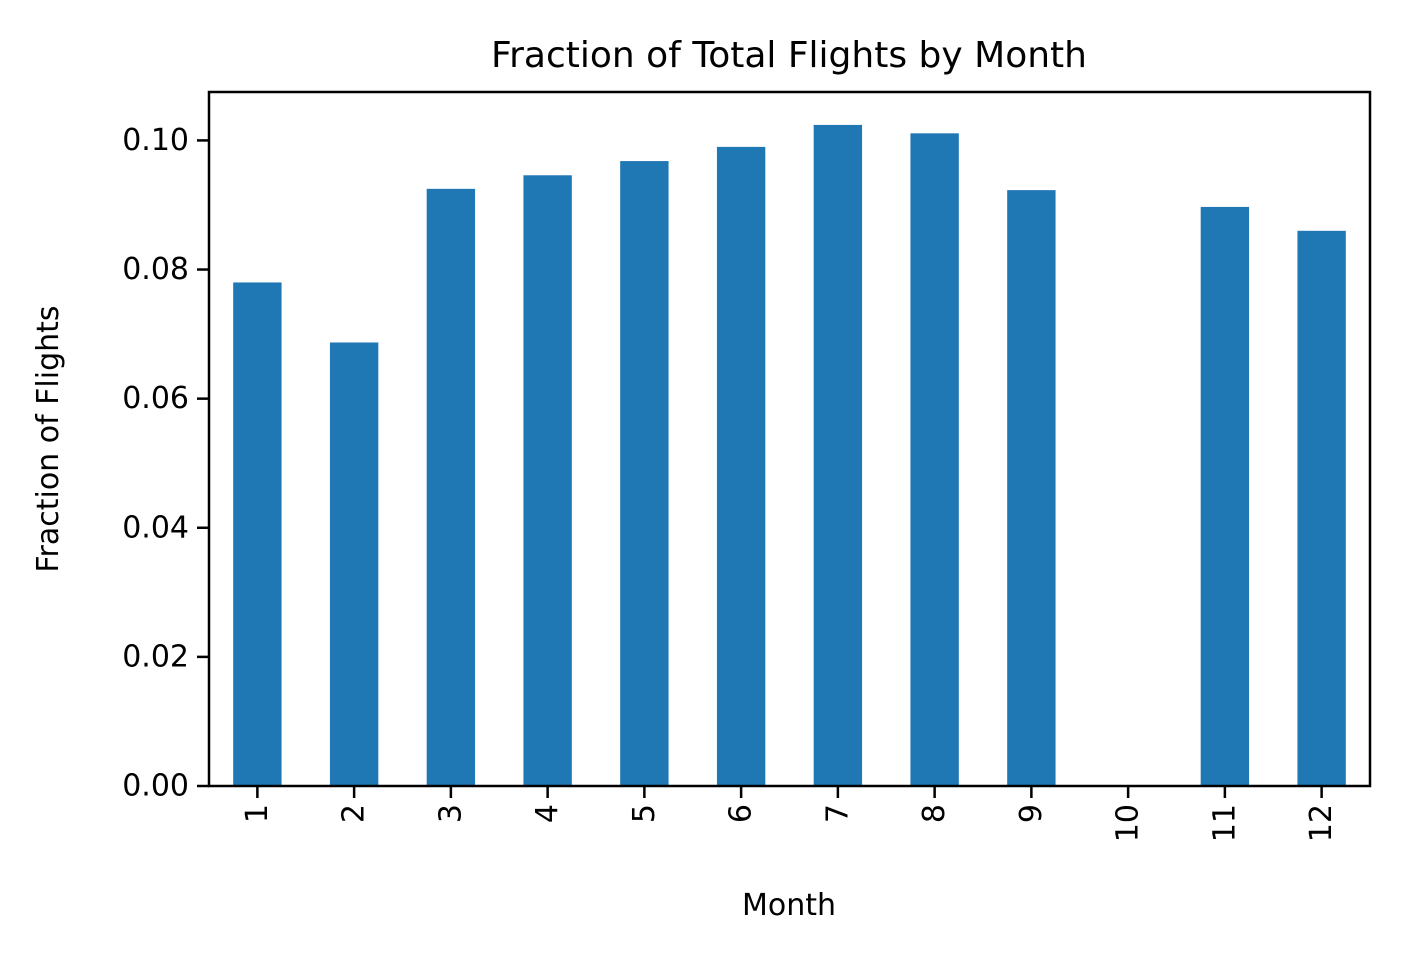  I want to click on x-tick-label: 6, so click(741, 813).